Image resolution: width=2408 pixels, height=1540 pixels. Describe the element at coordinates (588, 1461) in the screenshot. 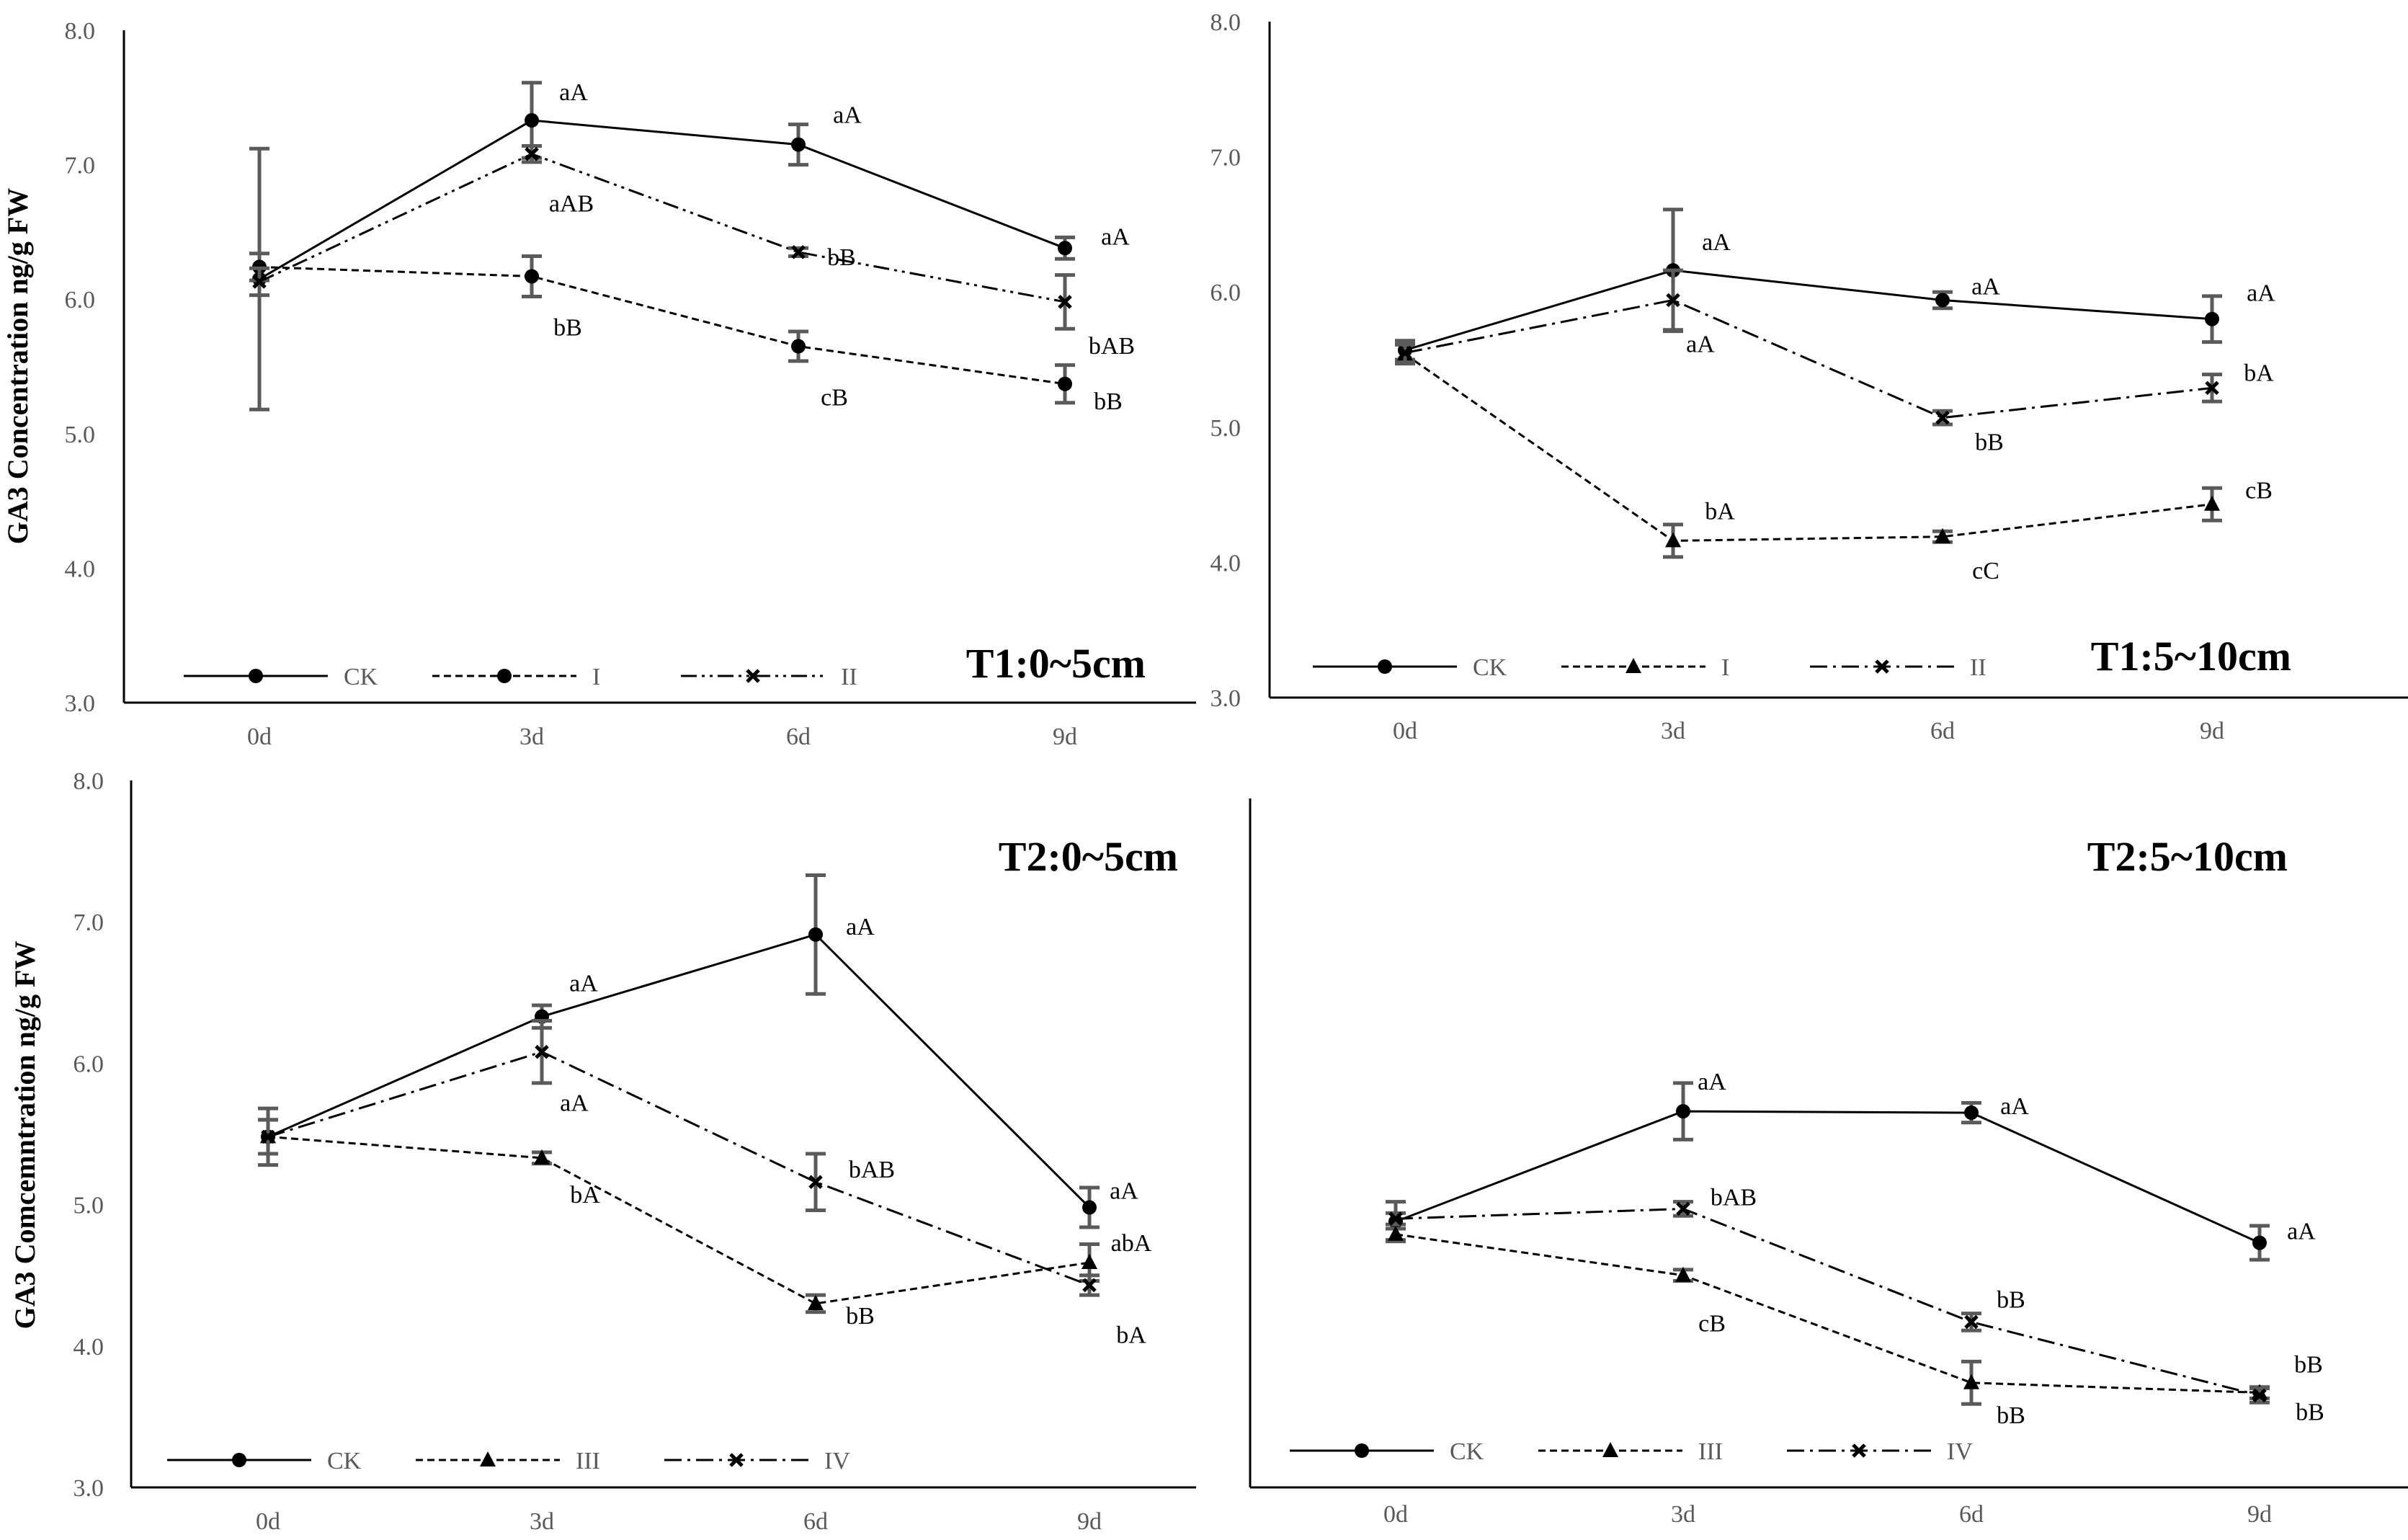

I see `legend-label: III` at that location.